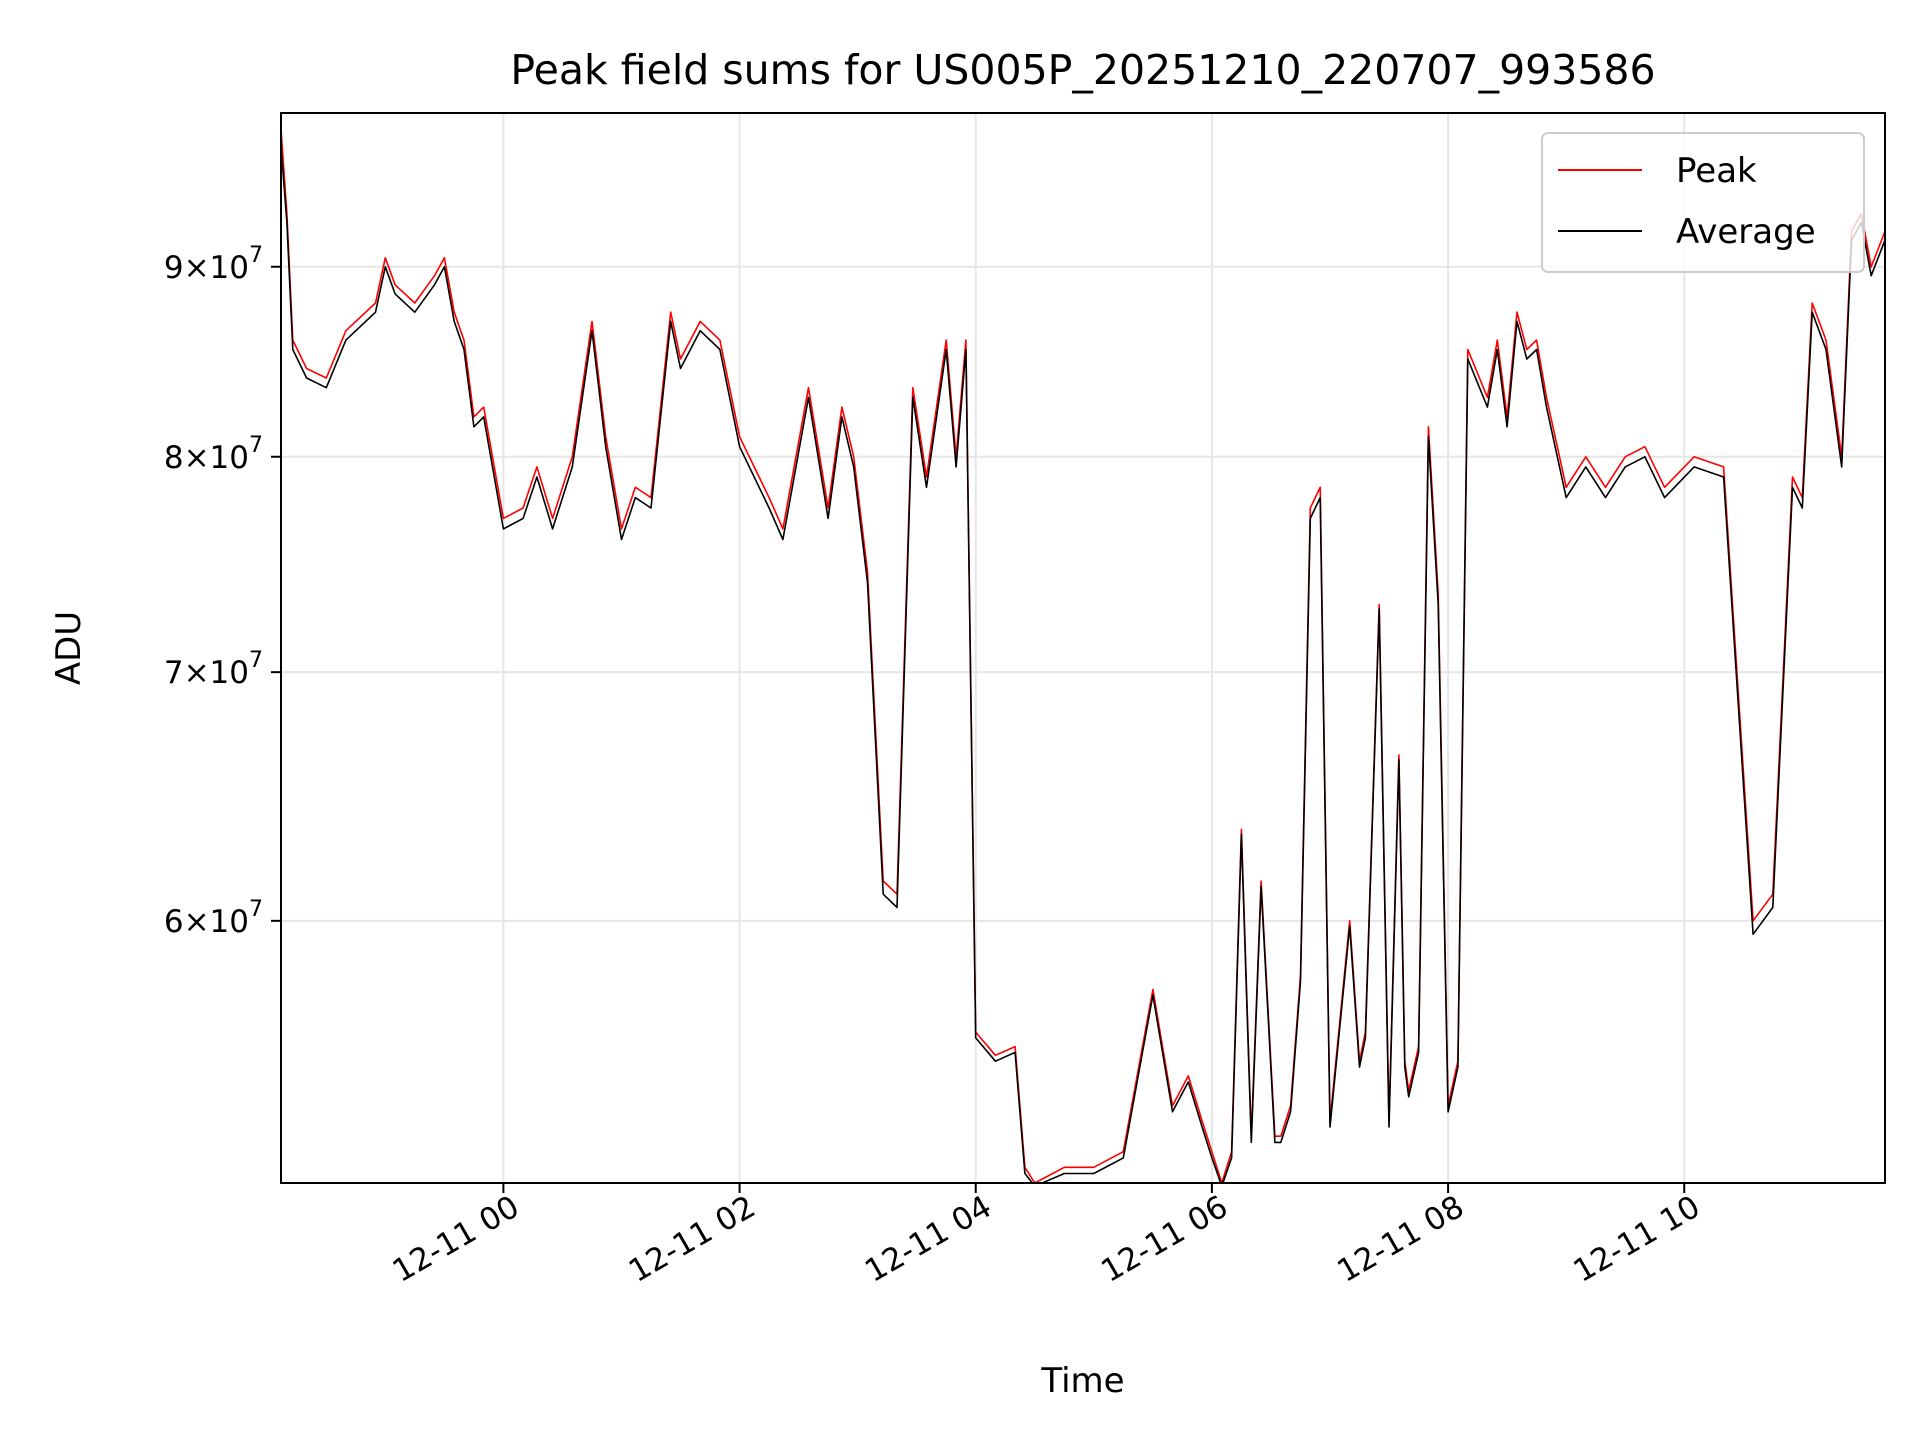 This screenshot has width=1920, height=1440. I want to click on y-tick-label: 9×10⁷, so click(213, 264).